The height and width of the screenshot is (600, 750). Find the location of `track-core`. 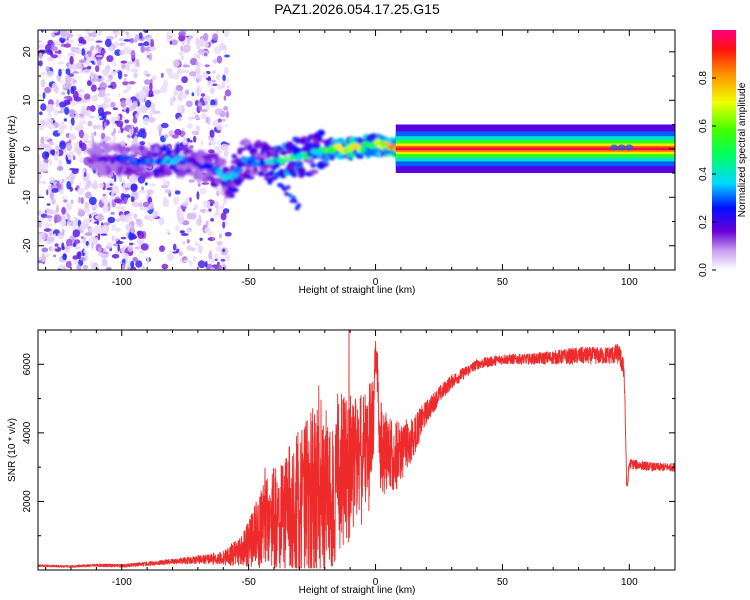

track-core is located at coordinates (249, 162).